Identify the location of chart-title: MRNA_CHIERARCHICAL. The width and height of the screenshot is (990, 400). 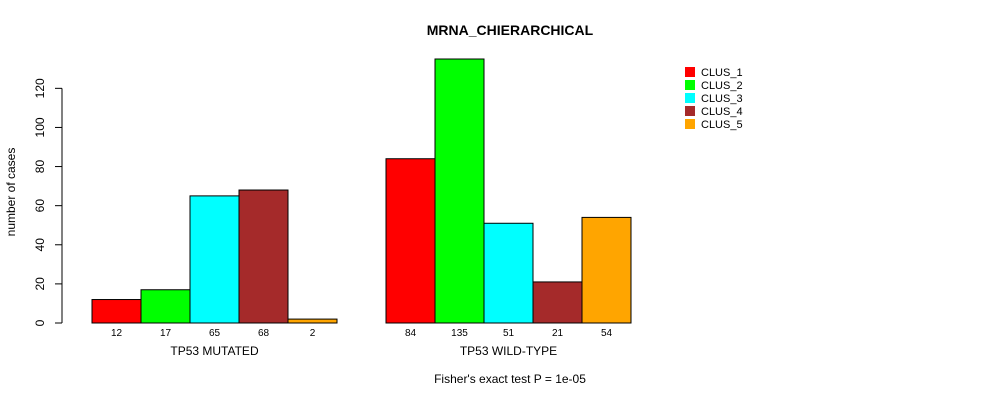
(510, 30).